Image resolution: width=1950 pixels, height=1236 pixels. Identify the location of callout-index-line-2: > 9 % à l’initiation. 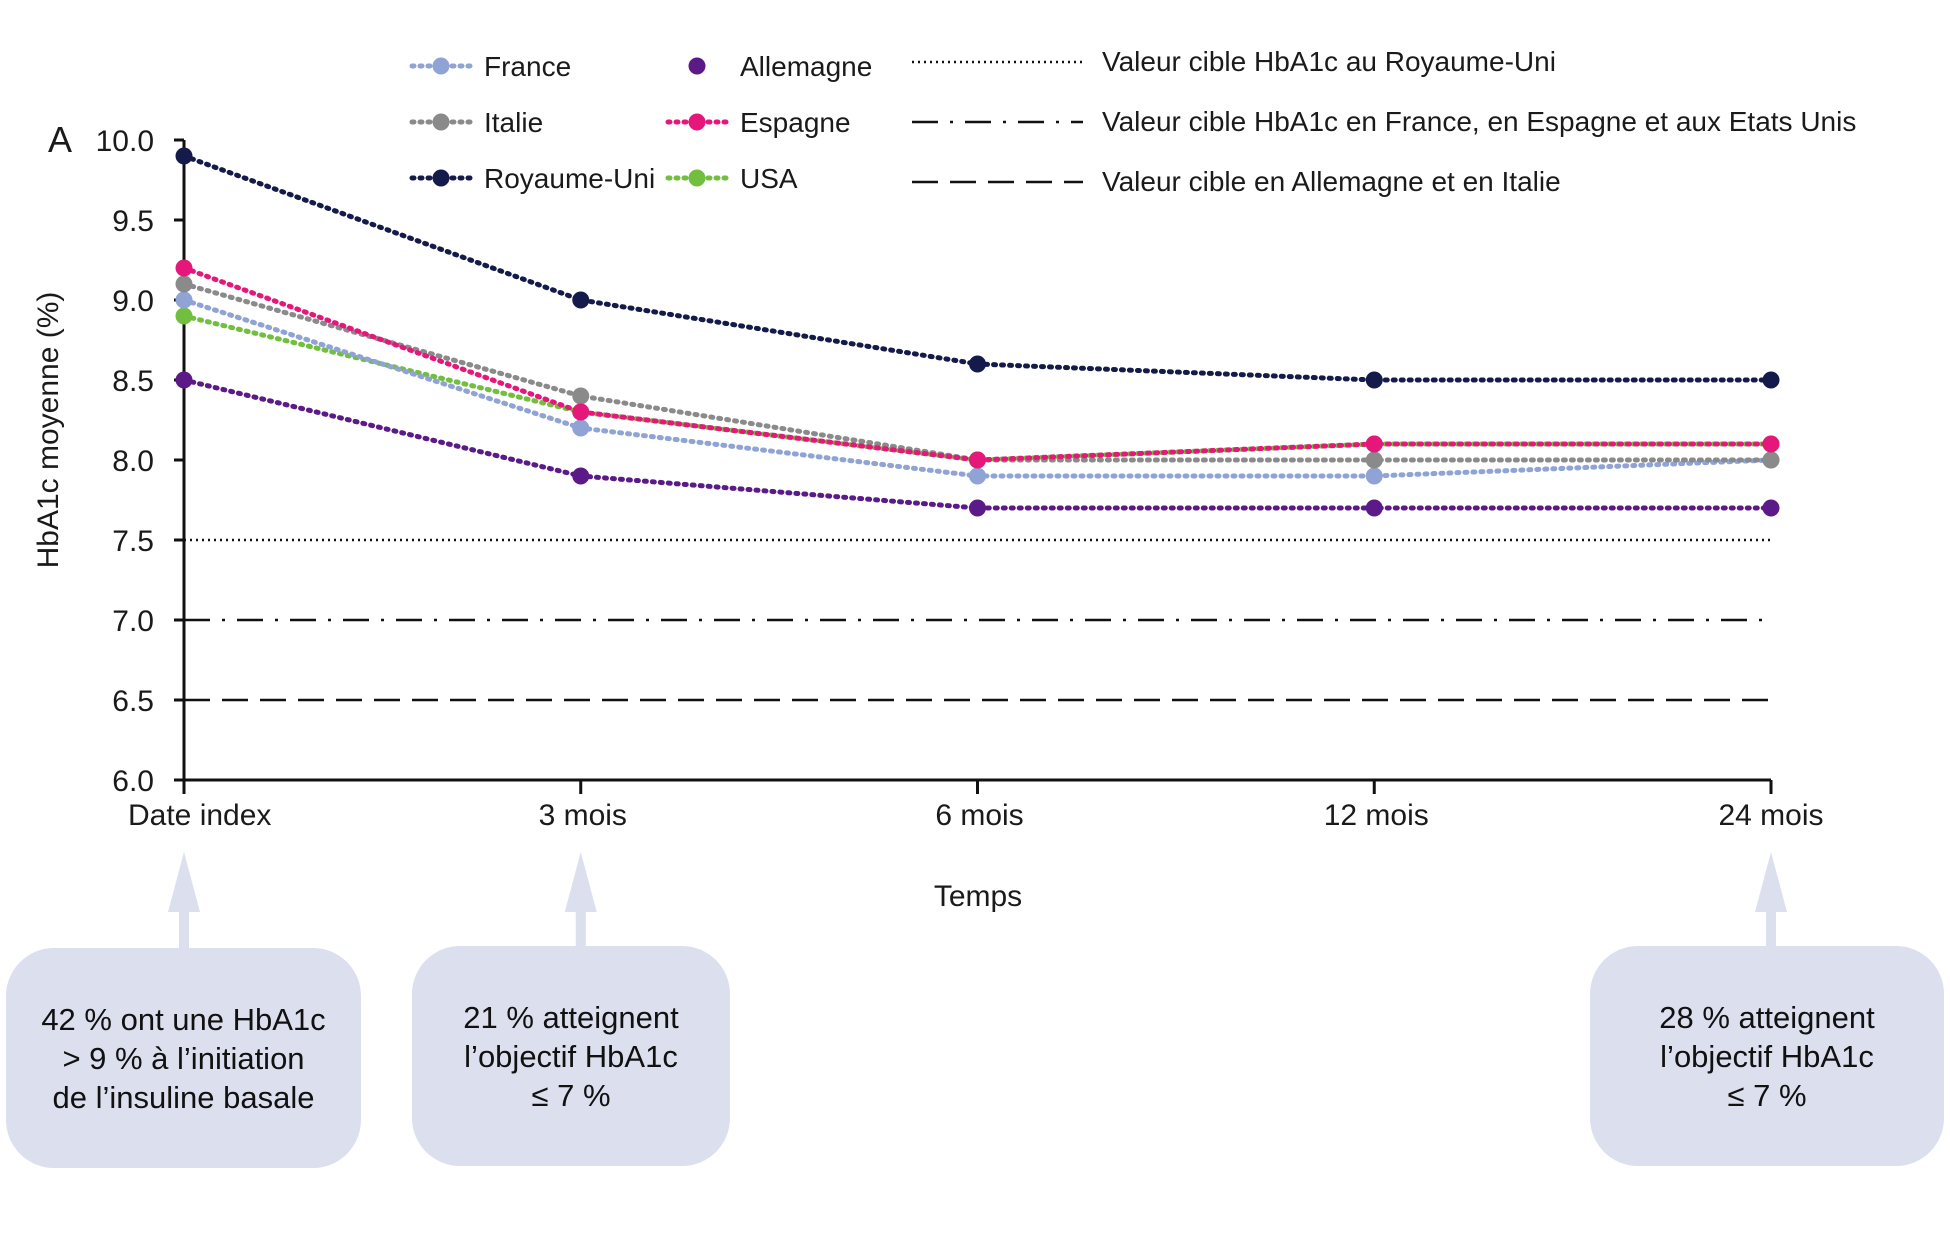
(183, 1058).